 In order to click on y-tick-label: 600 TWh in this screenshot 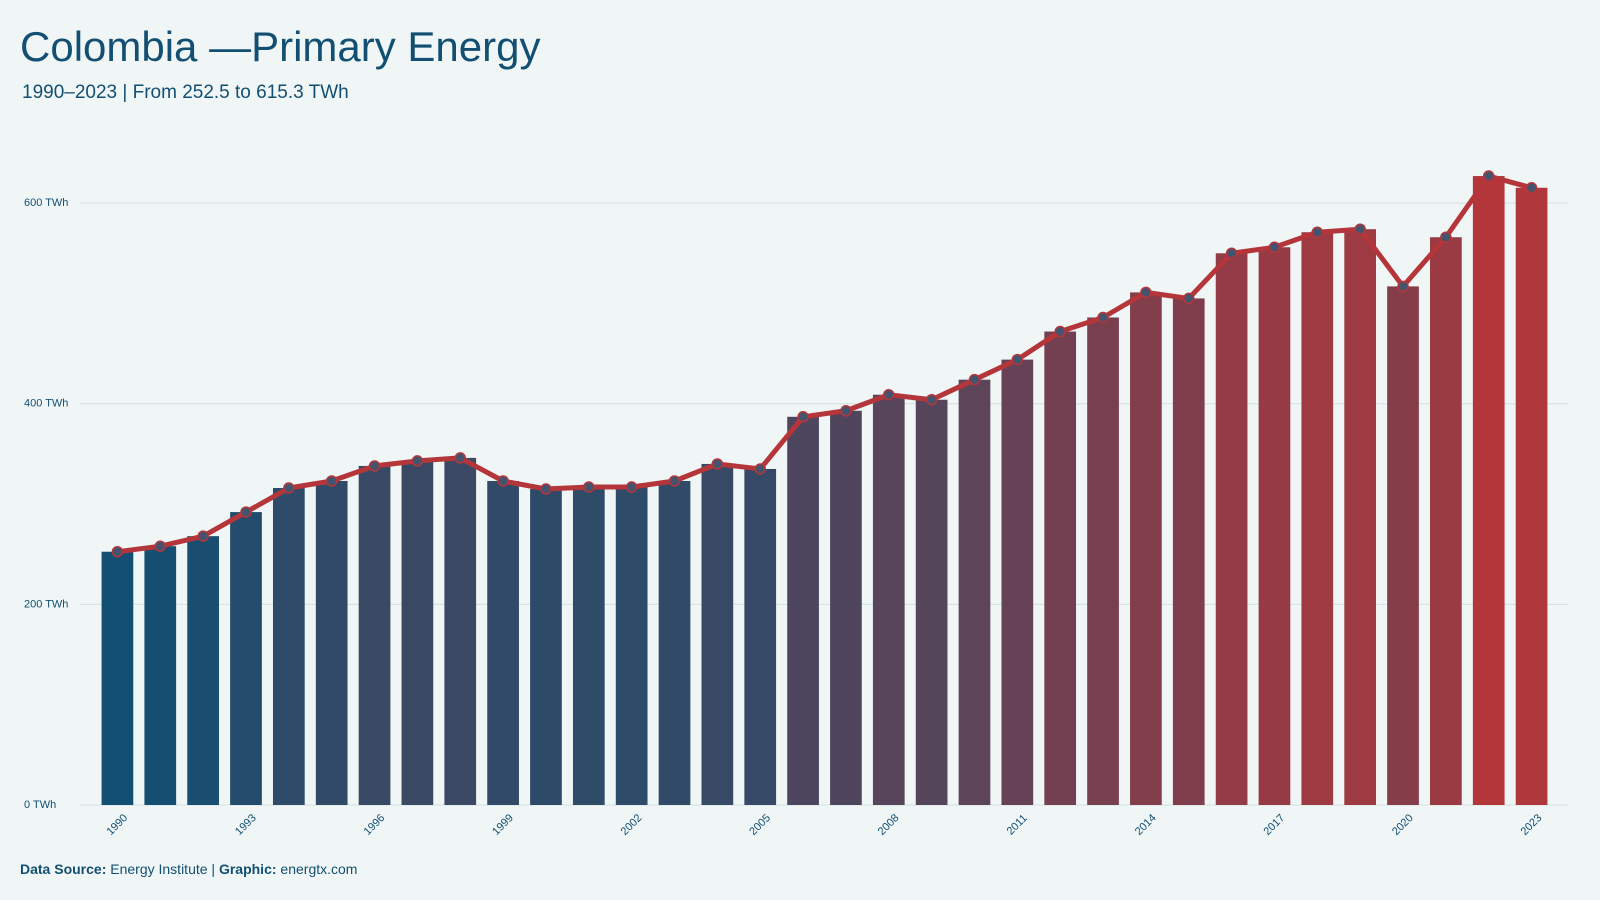, I will do `click(46, 203)`.